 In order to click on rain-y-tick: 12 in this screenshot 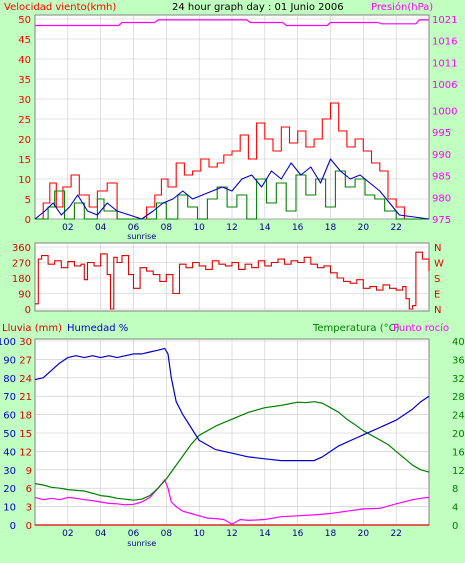, I will do `click(25, 452)`.